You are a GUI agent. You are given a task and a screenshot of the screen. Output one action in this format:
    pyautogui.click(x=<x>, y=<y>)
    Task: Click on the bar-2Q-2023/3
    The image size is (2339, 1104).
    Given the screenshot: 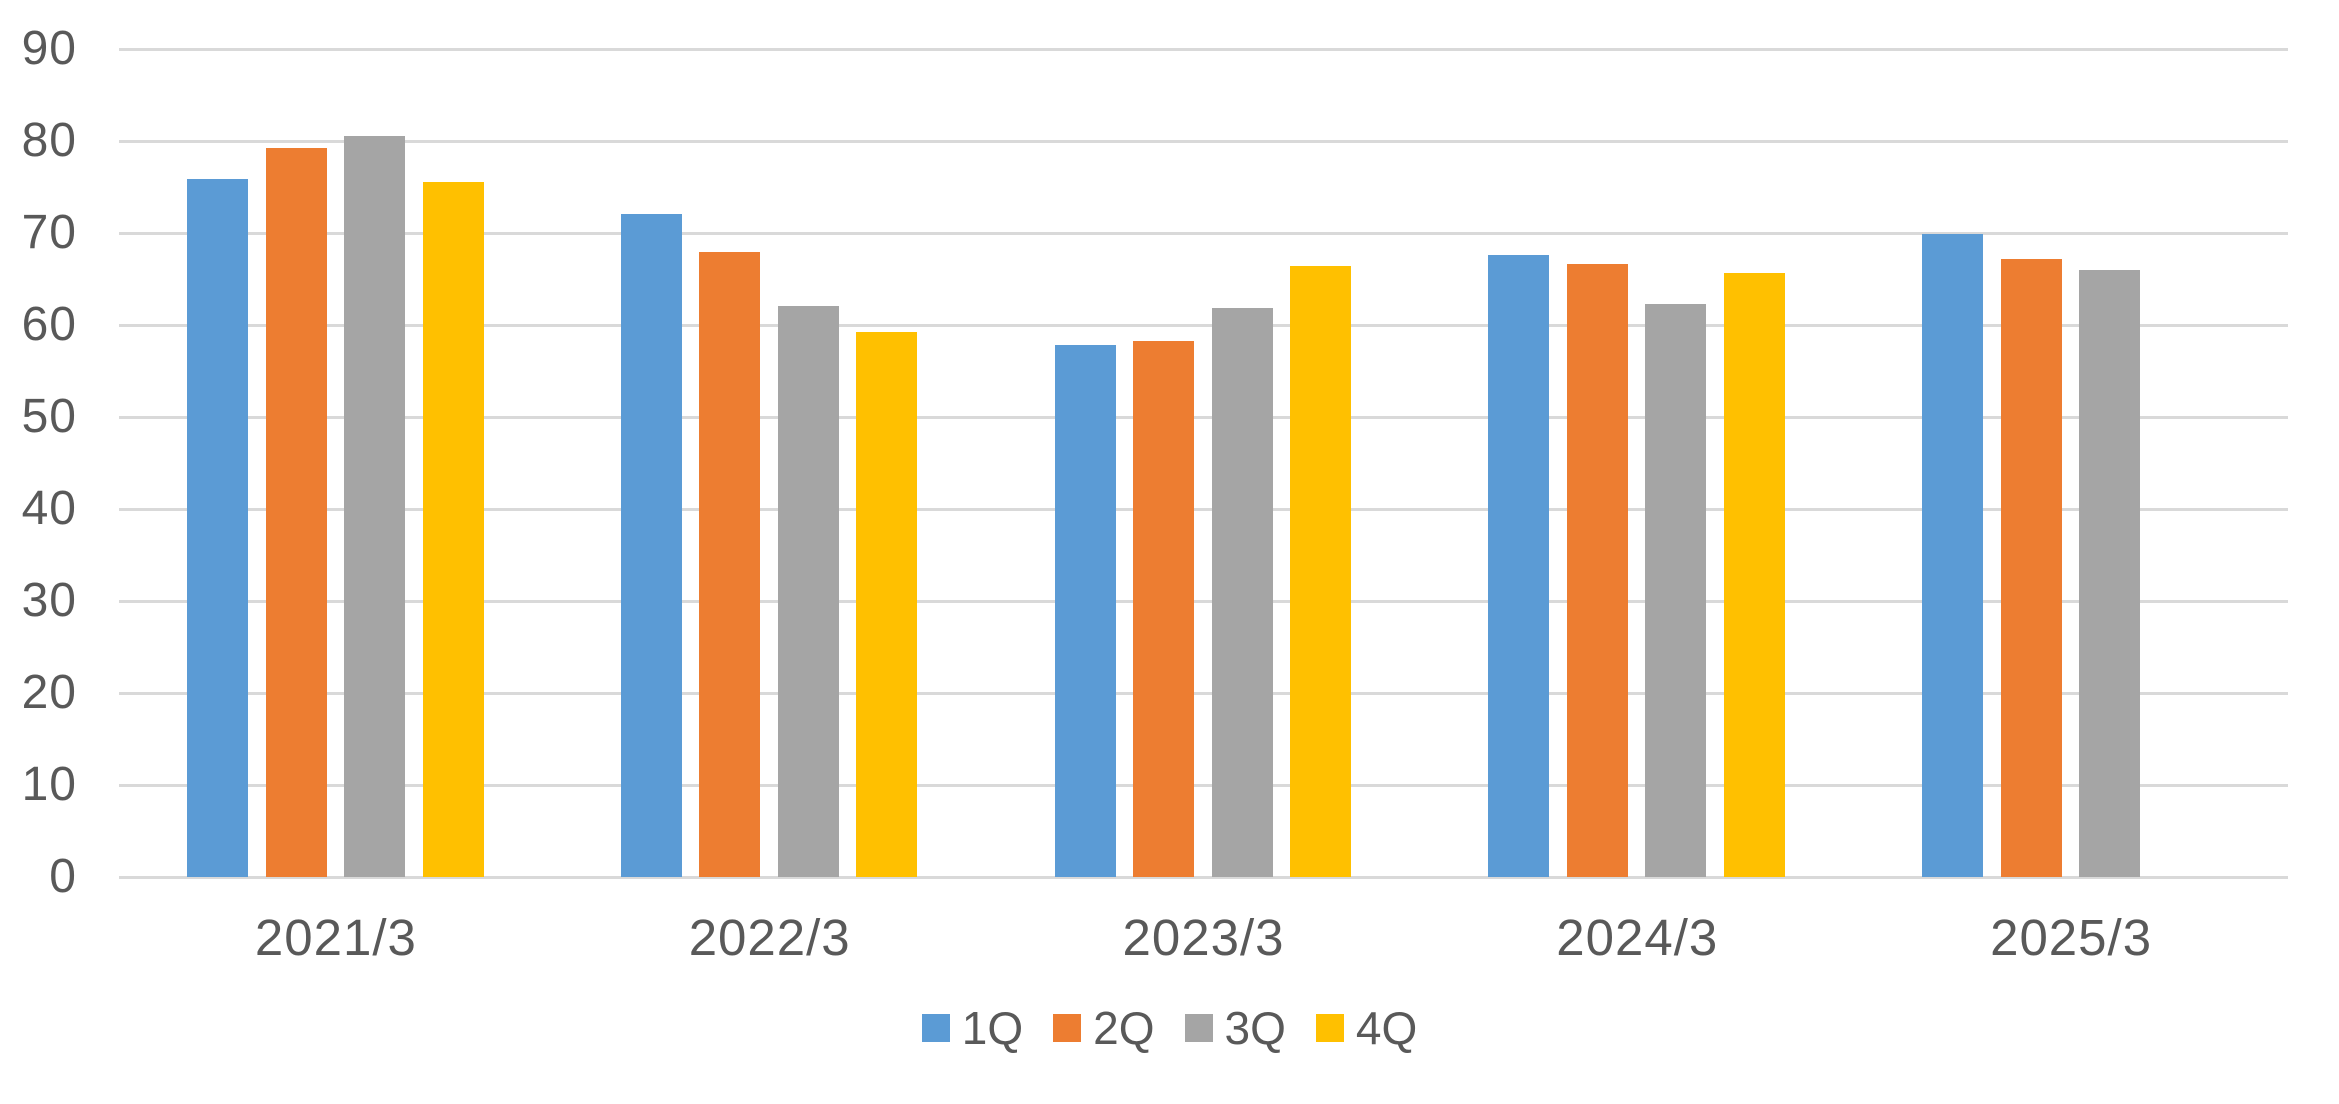 What is the action you would take?
    pyautogui.click(x=1164, y=608)
    